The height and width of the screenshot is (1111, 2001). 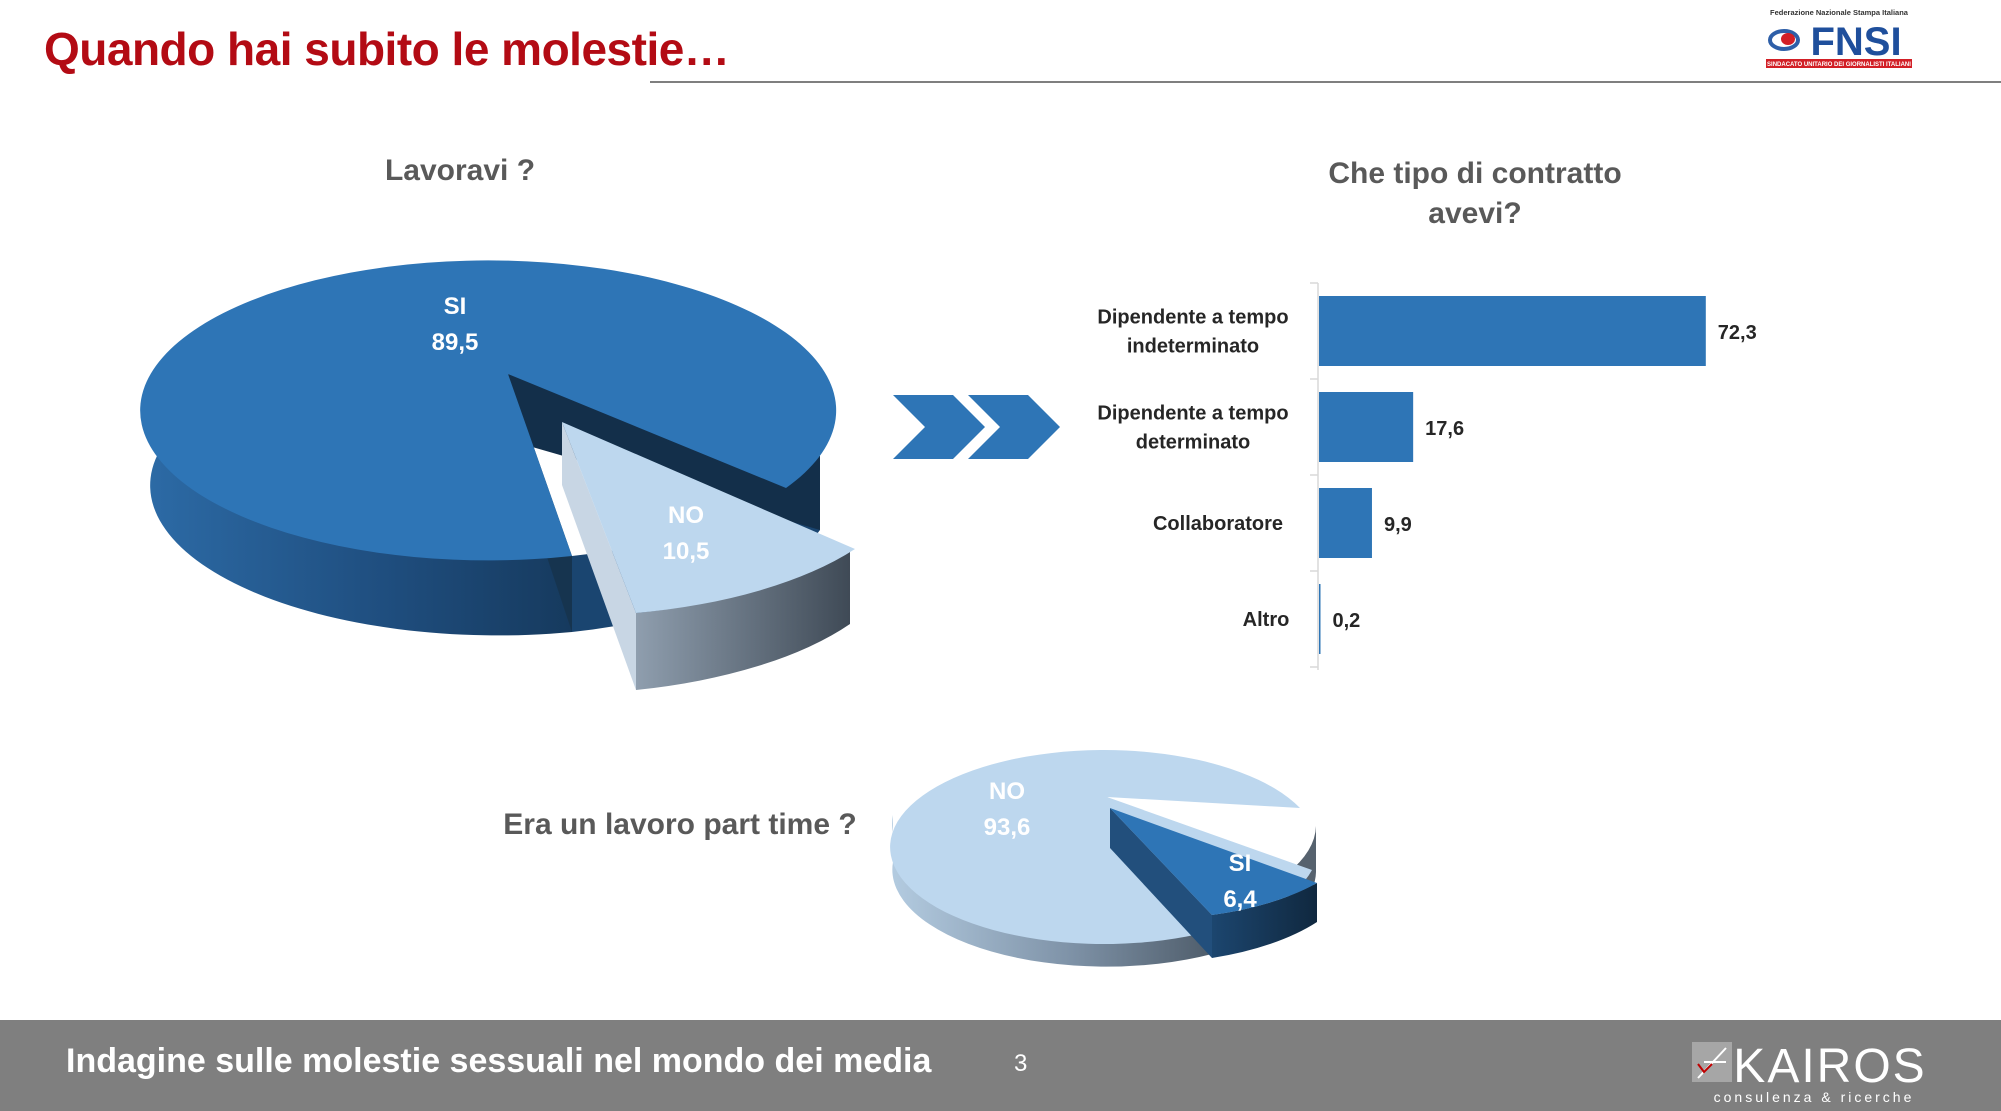 What do you see at coordinates (1240, 863) in the screenshot?
I see `pie2-si-label: SI` at bounding box center [1240, 863].